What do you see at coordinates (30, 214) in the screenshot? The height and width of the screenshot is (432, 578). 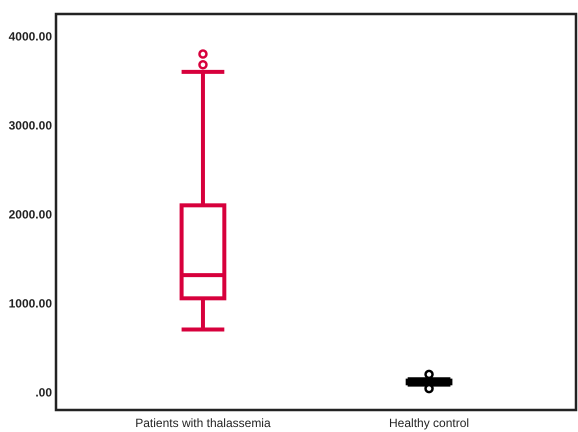 I see `y-tick-label: 2000.00` at bounding box center [30, 214].